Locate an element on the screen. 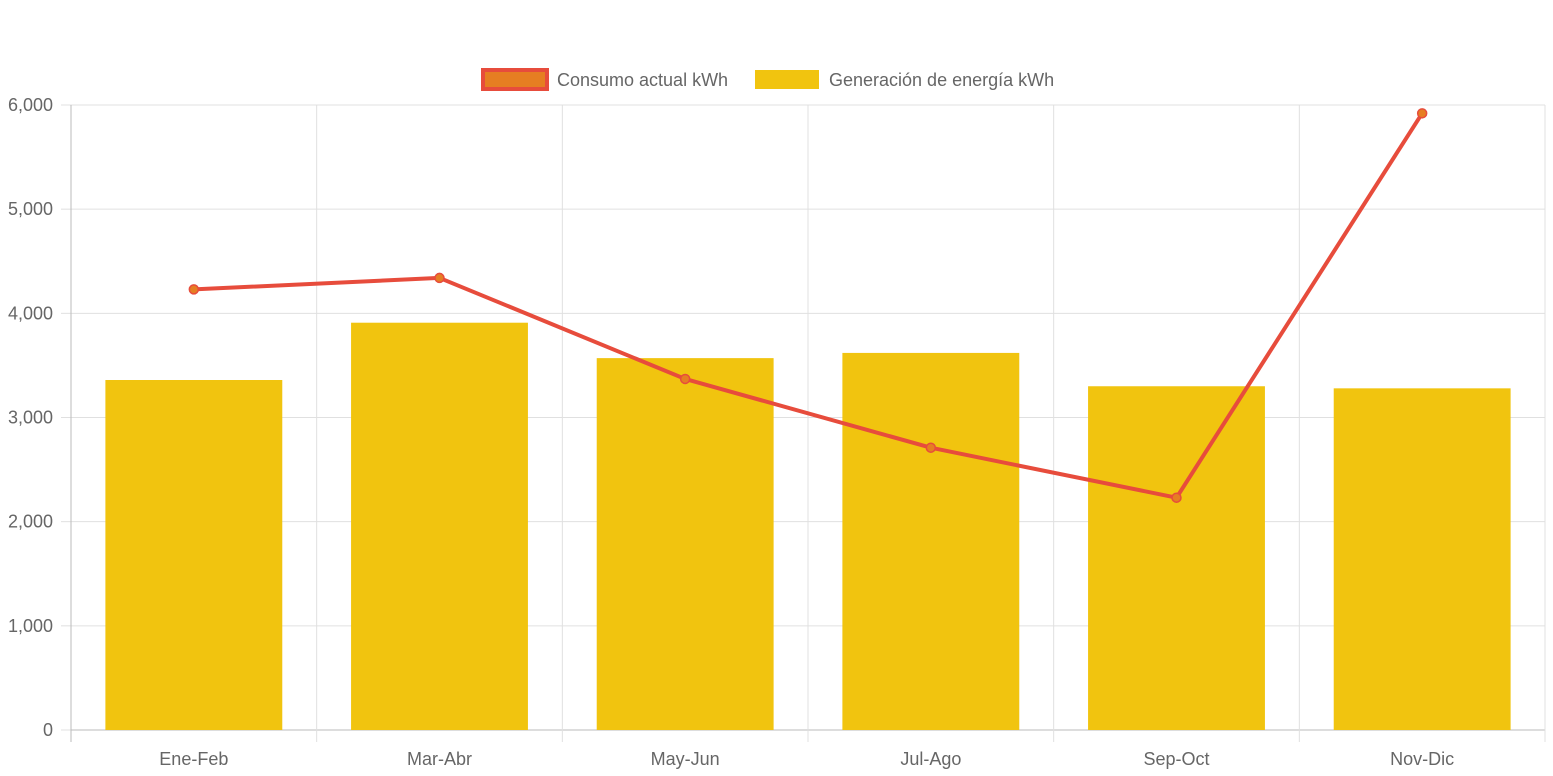 This screenshot has width=1553, height=776. x-tick-label: Jul-Ago is located at coordinates (930, 759).